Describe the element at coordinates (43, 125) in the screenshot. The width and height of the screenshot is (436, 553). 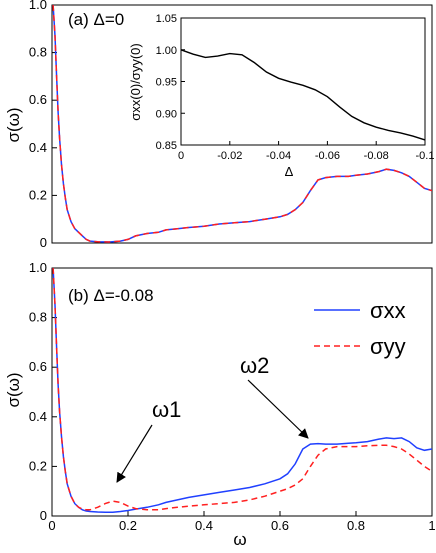
I see `panel-a-y-ticks: 0 0.2 0.4 0.6 0.8 1.0` at that location.